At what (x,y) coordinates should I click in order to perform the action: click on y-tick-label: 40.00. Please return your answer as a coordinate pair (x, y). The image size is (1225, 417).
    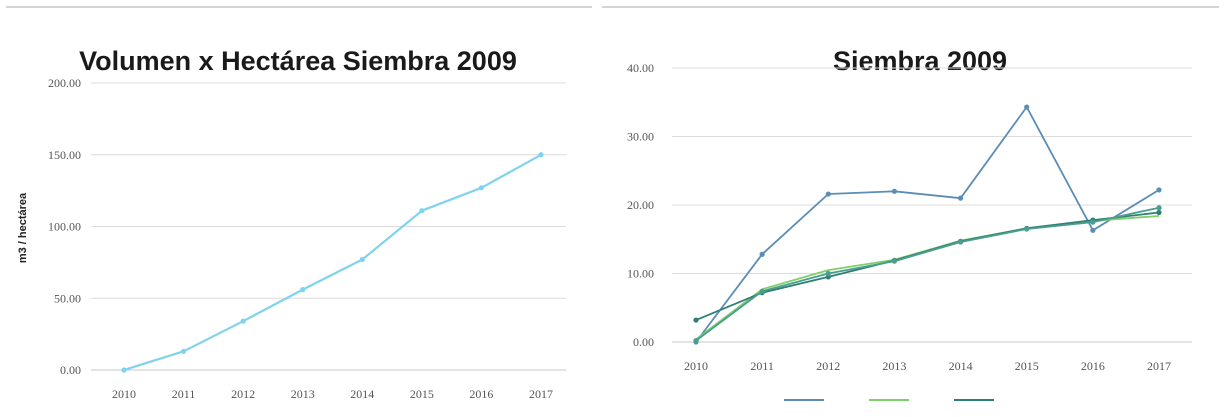
    Looking at the image, I should click on (640, 68).